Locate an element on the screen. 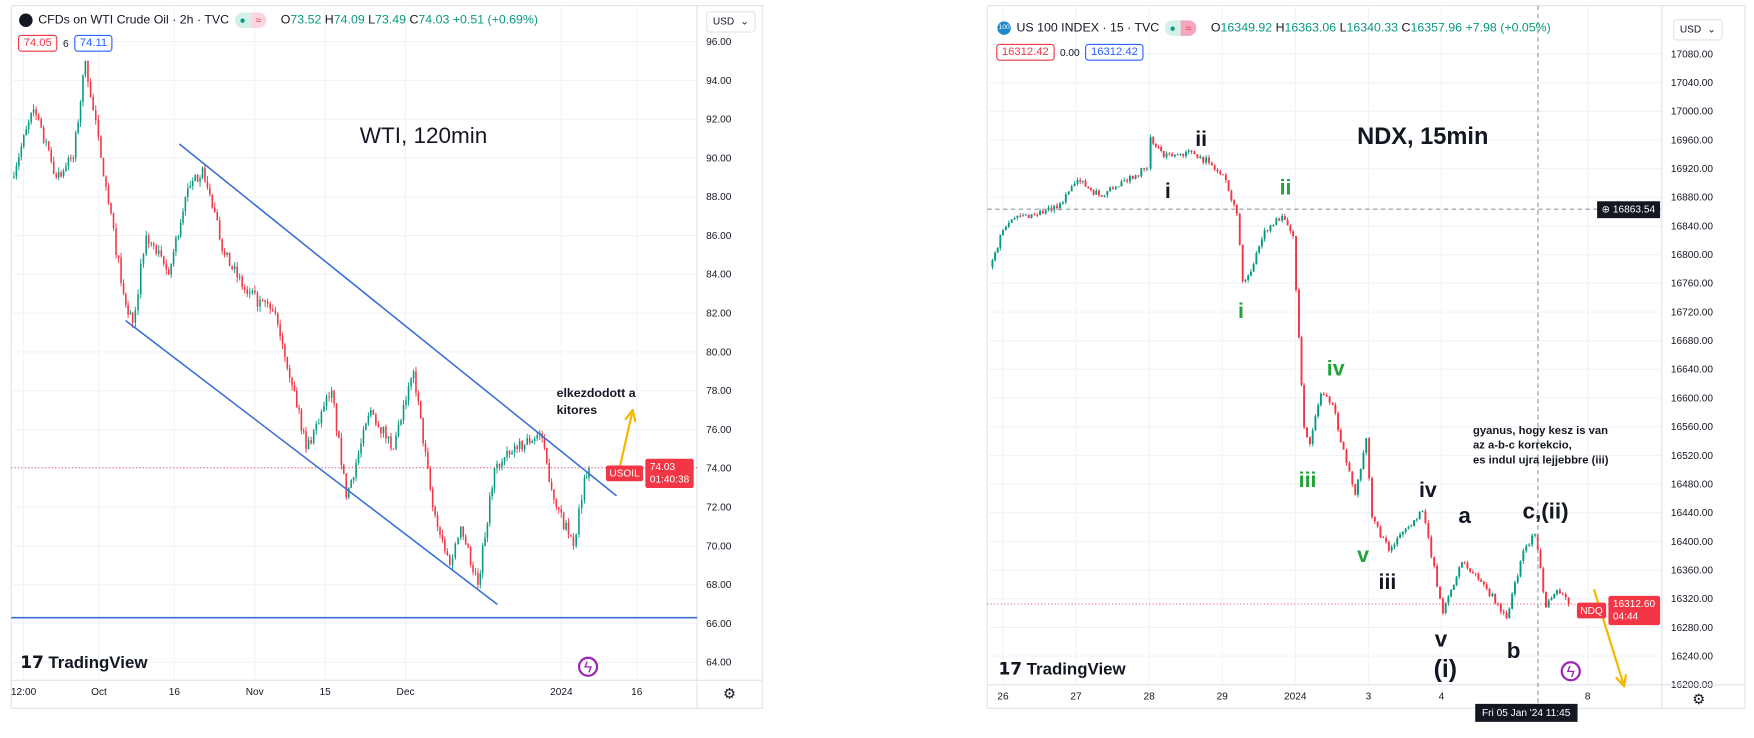 This screenshot has width=1754, height=738. y-tick-label: 16320.00 is located at coordinates (1692, 599).